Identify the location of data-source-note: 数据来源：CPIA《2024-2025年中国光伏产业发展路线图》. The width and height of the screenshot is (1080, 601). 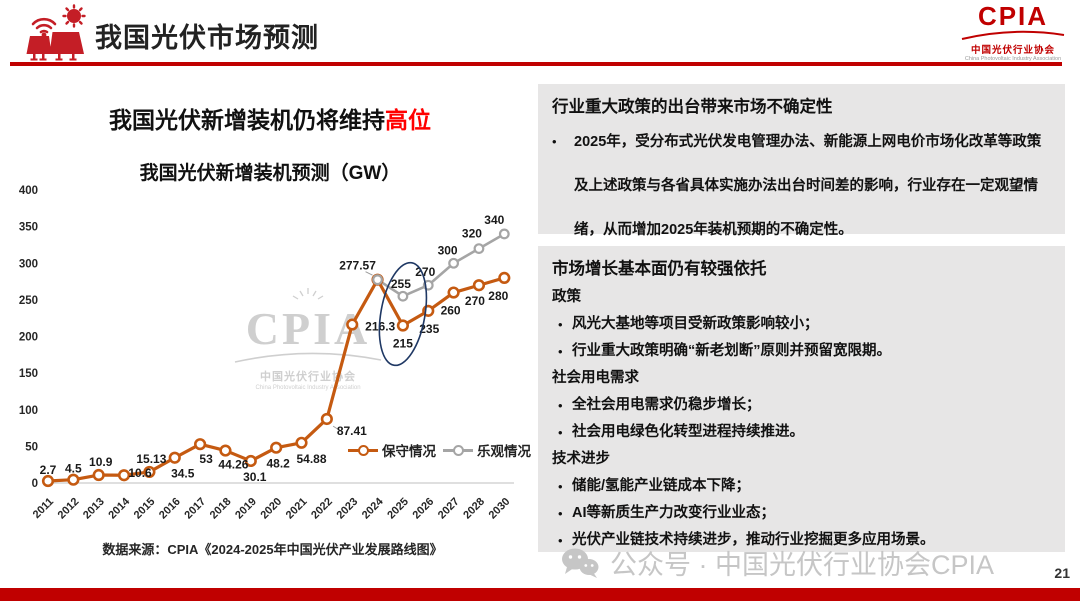
(272, 549).